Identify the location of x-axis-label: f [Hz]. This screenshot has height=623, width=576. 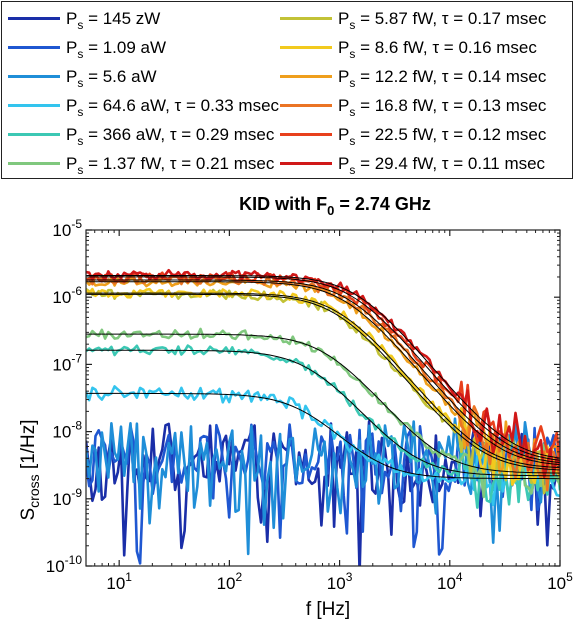
(328, 609).